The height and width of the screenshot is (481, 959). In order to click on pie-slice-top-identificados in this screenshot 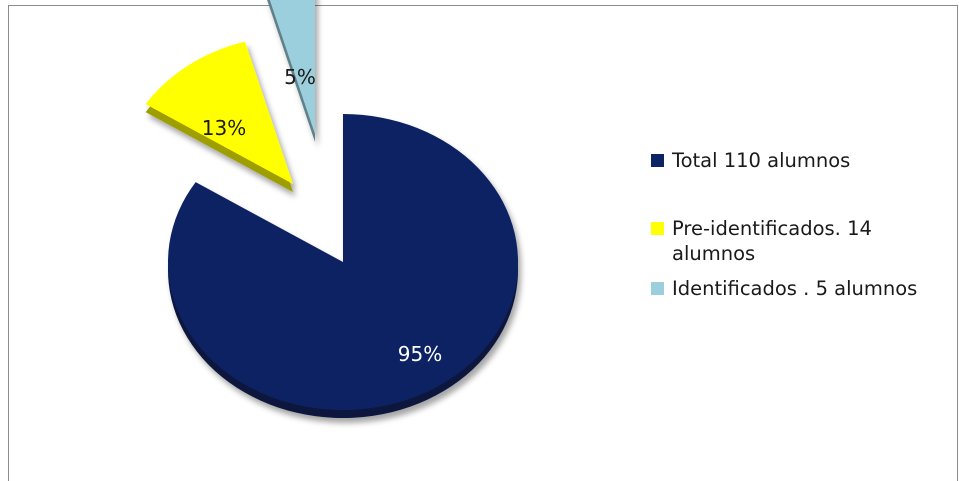, I will do `click(292, 67)`.